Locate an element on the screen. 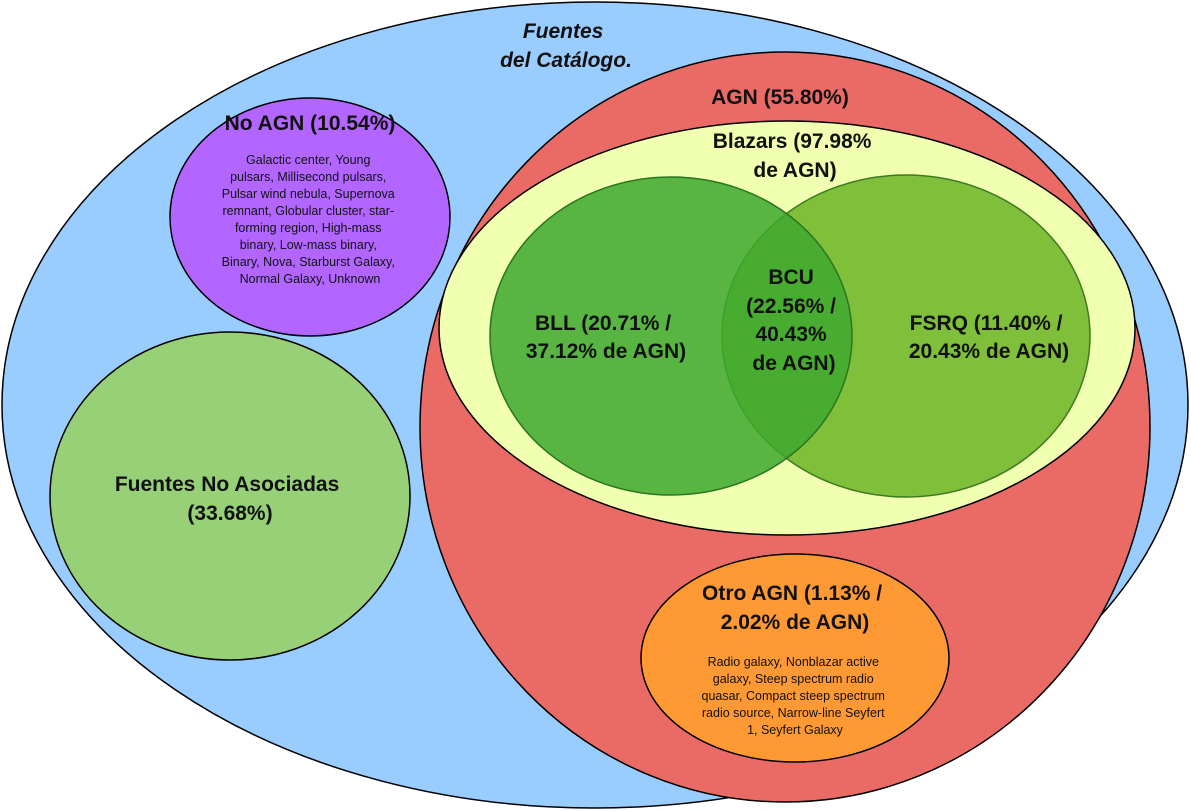  agn-label: AGN (55.80%) is located at coordinates (780, 97).